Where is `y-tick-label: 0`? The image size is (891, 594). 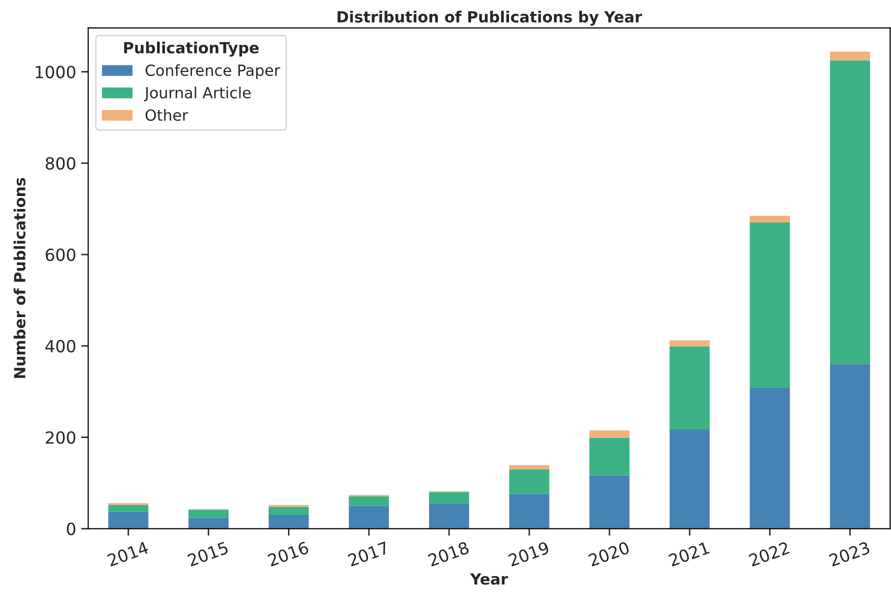 y-tick-label: 0 is located at coordinates (71, 529).